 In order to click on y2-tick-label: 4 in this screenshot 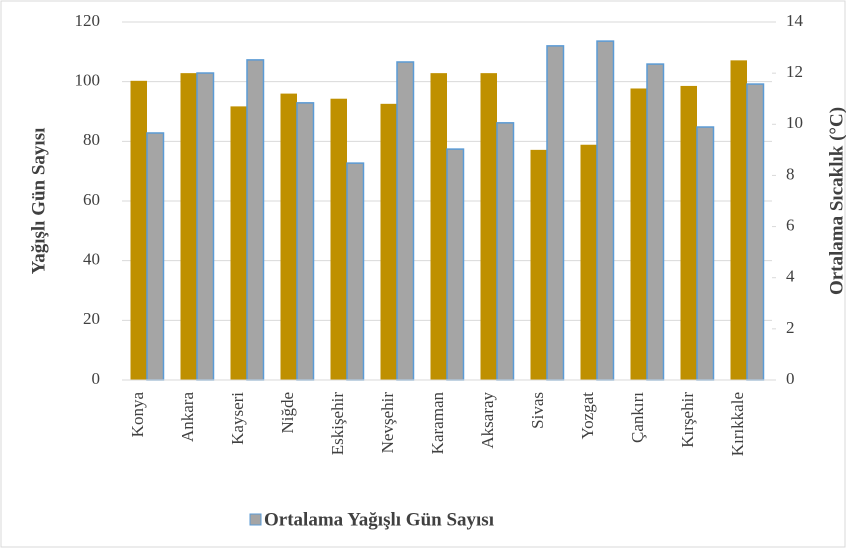, I will do `click(790, 276)`.